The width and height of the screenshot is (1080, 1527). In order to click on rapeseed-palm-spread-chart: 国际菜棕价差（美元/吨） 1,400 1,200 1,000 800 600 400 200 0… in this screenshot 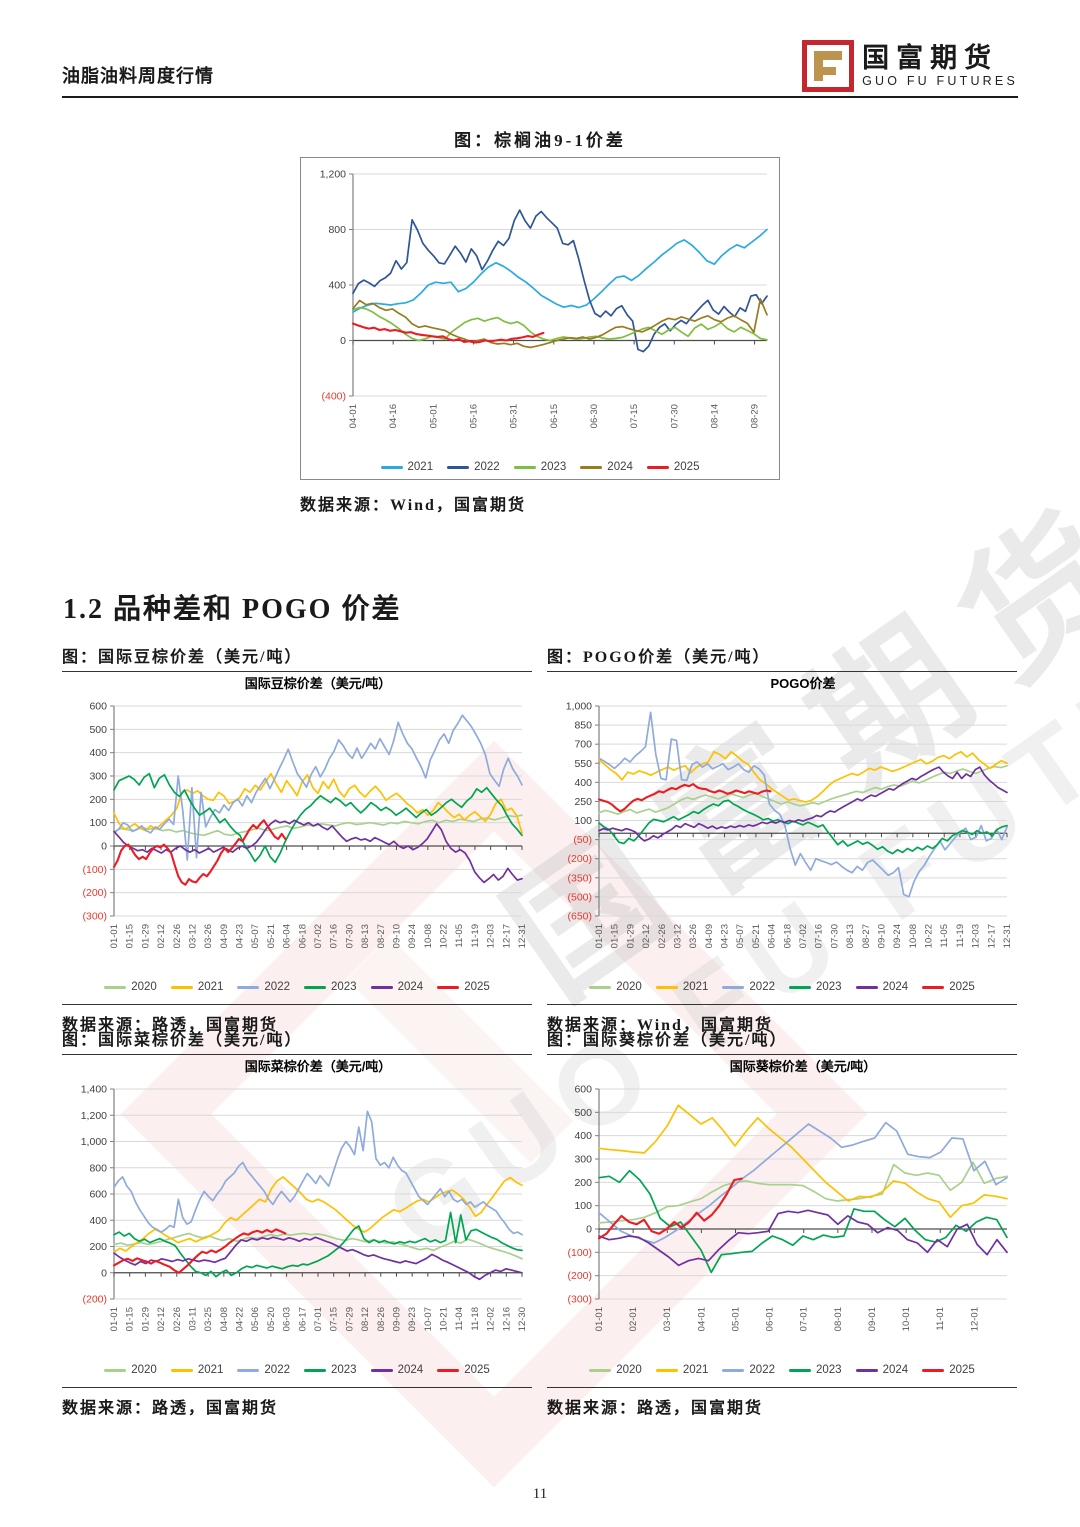, I will do `click(297, 1218)`.